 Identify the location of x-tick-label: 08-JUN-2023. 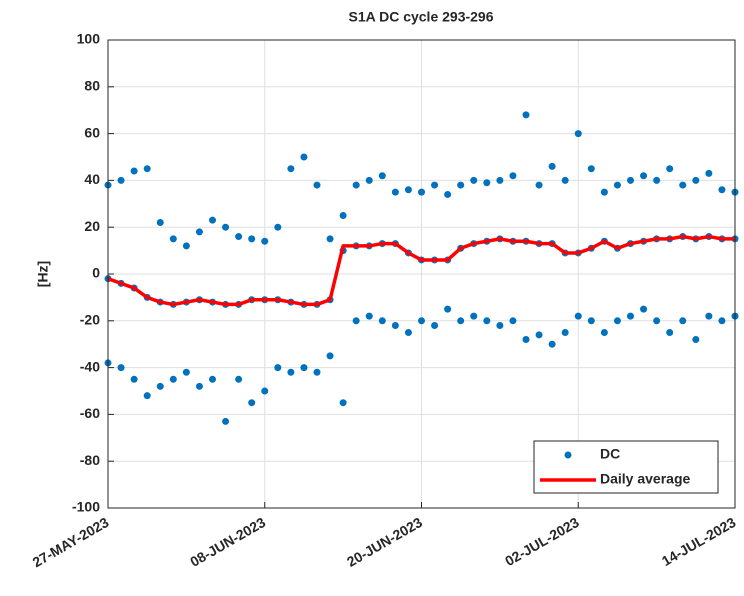
(227, 542).